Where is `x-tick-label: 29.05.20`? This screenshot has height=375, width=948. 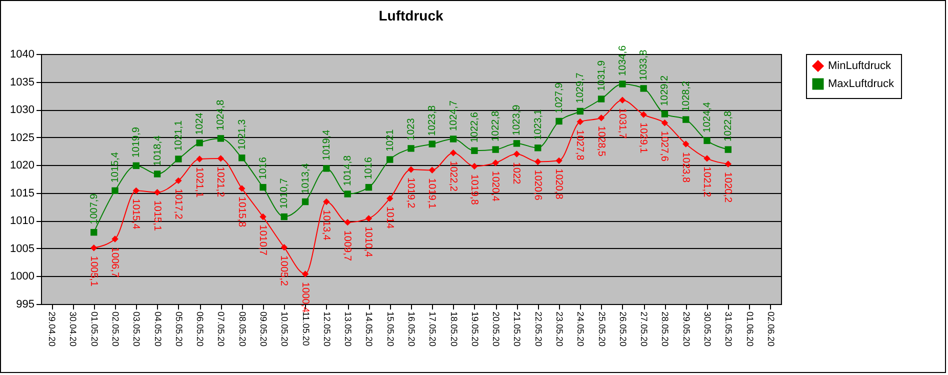
x-tick-label: 29.05.20 is located at coordinates (686, 329).